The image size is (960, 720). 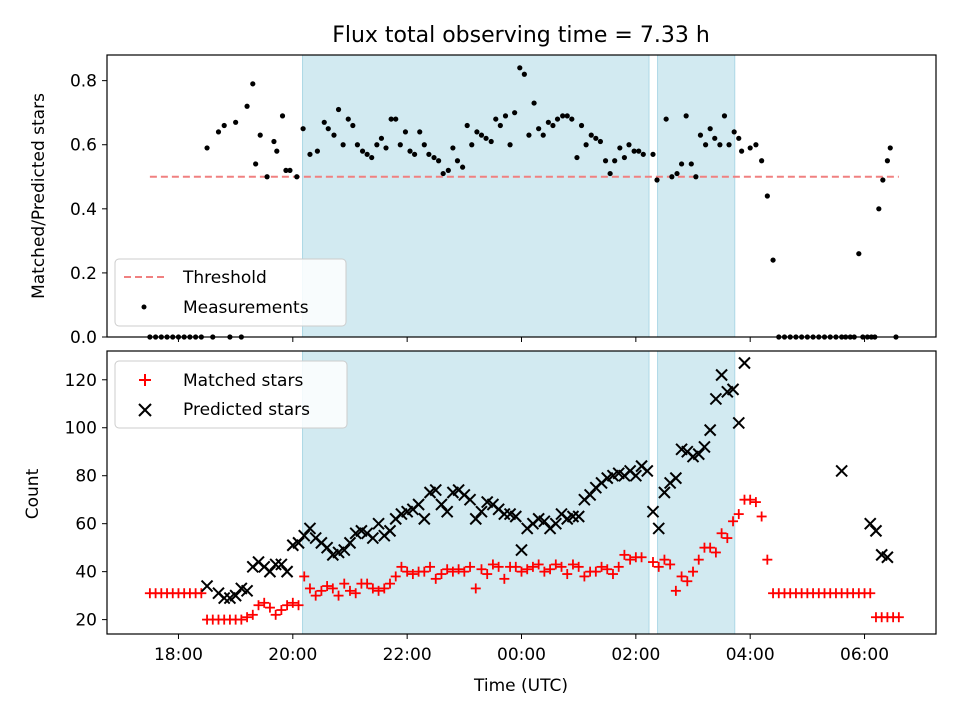 I want to click on top-y-tick-label: 0.2, so click(x=83, y=274).